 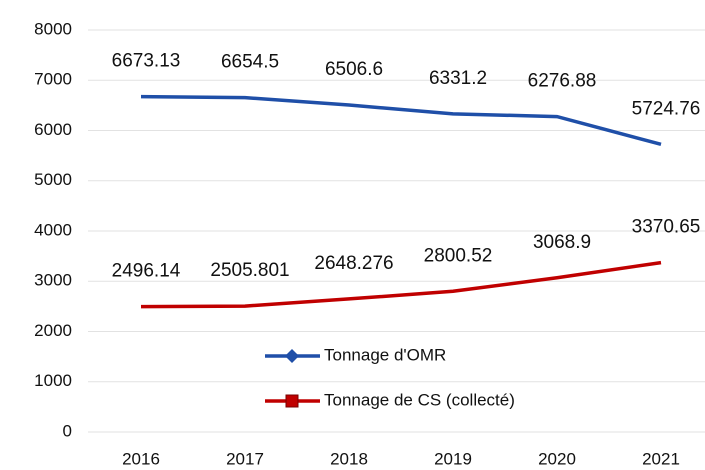 I want to click on data-label: 6331.2, so click(x=458, y=78).